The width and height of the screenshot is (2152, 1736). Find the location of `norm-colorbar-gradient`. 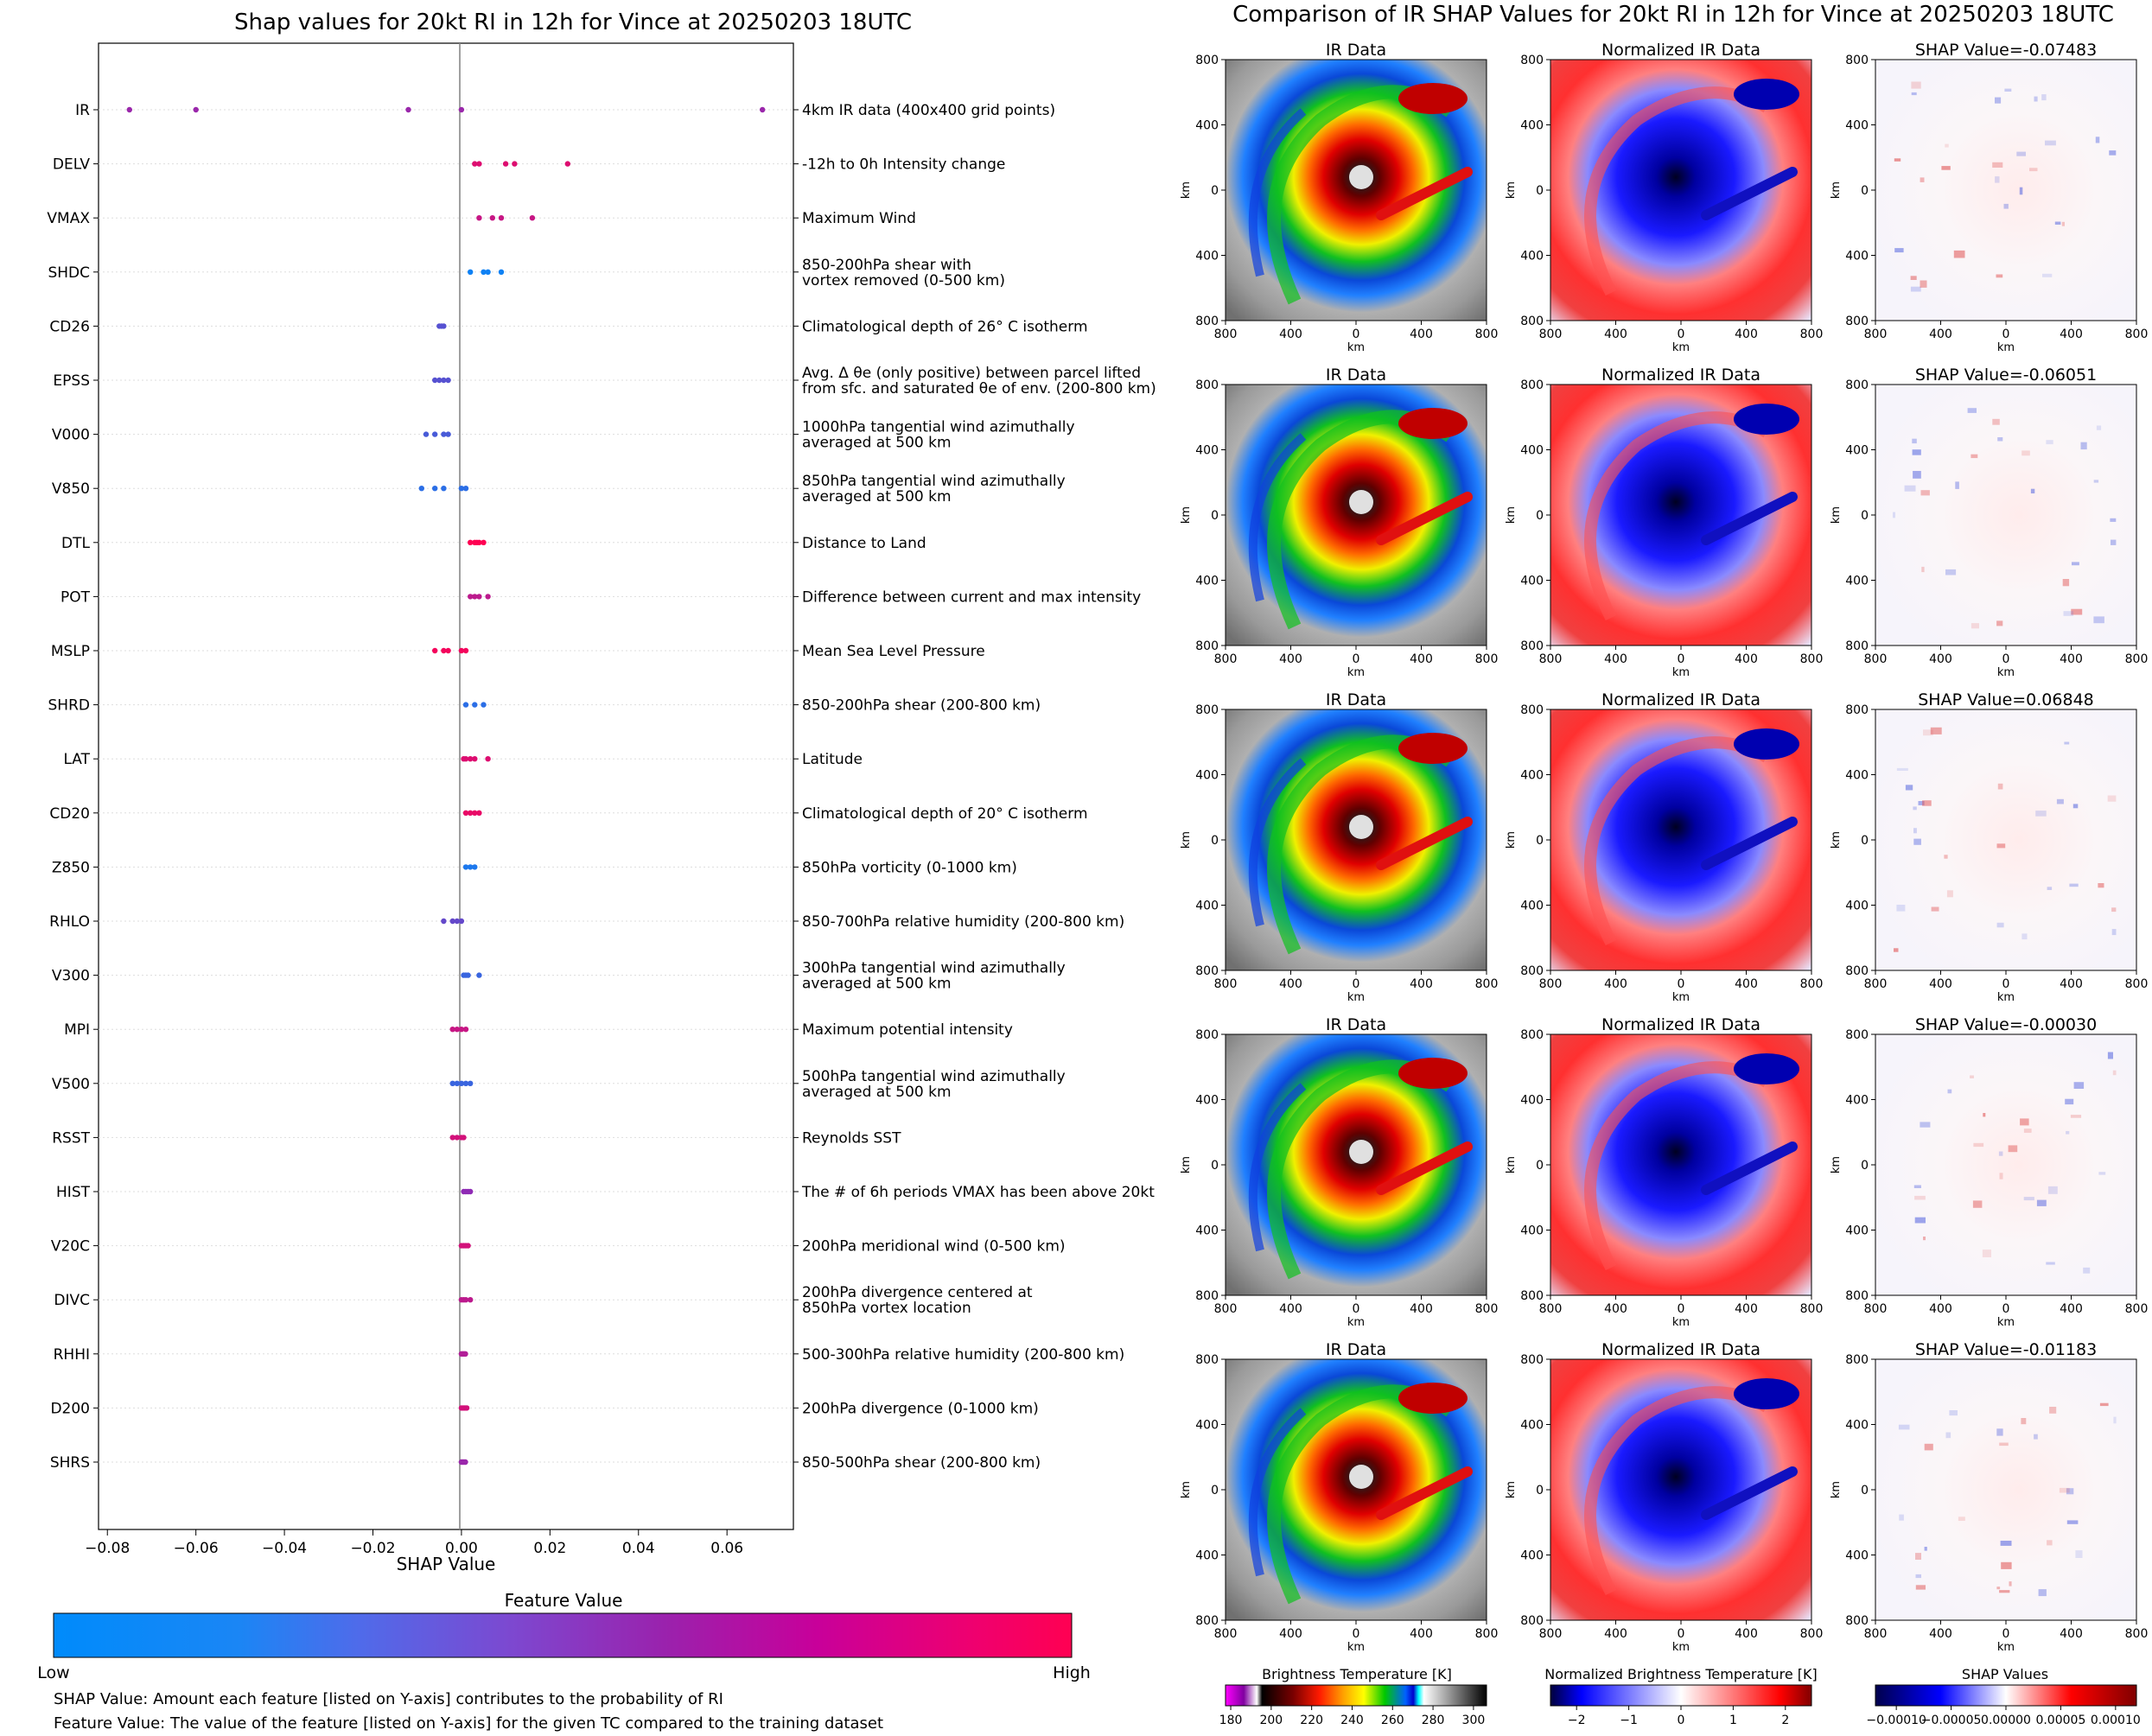

norm-colorbar-gradient is located at coordinates (1681, 1695).